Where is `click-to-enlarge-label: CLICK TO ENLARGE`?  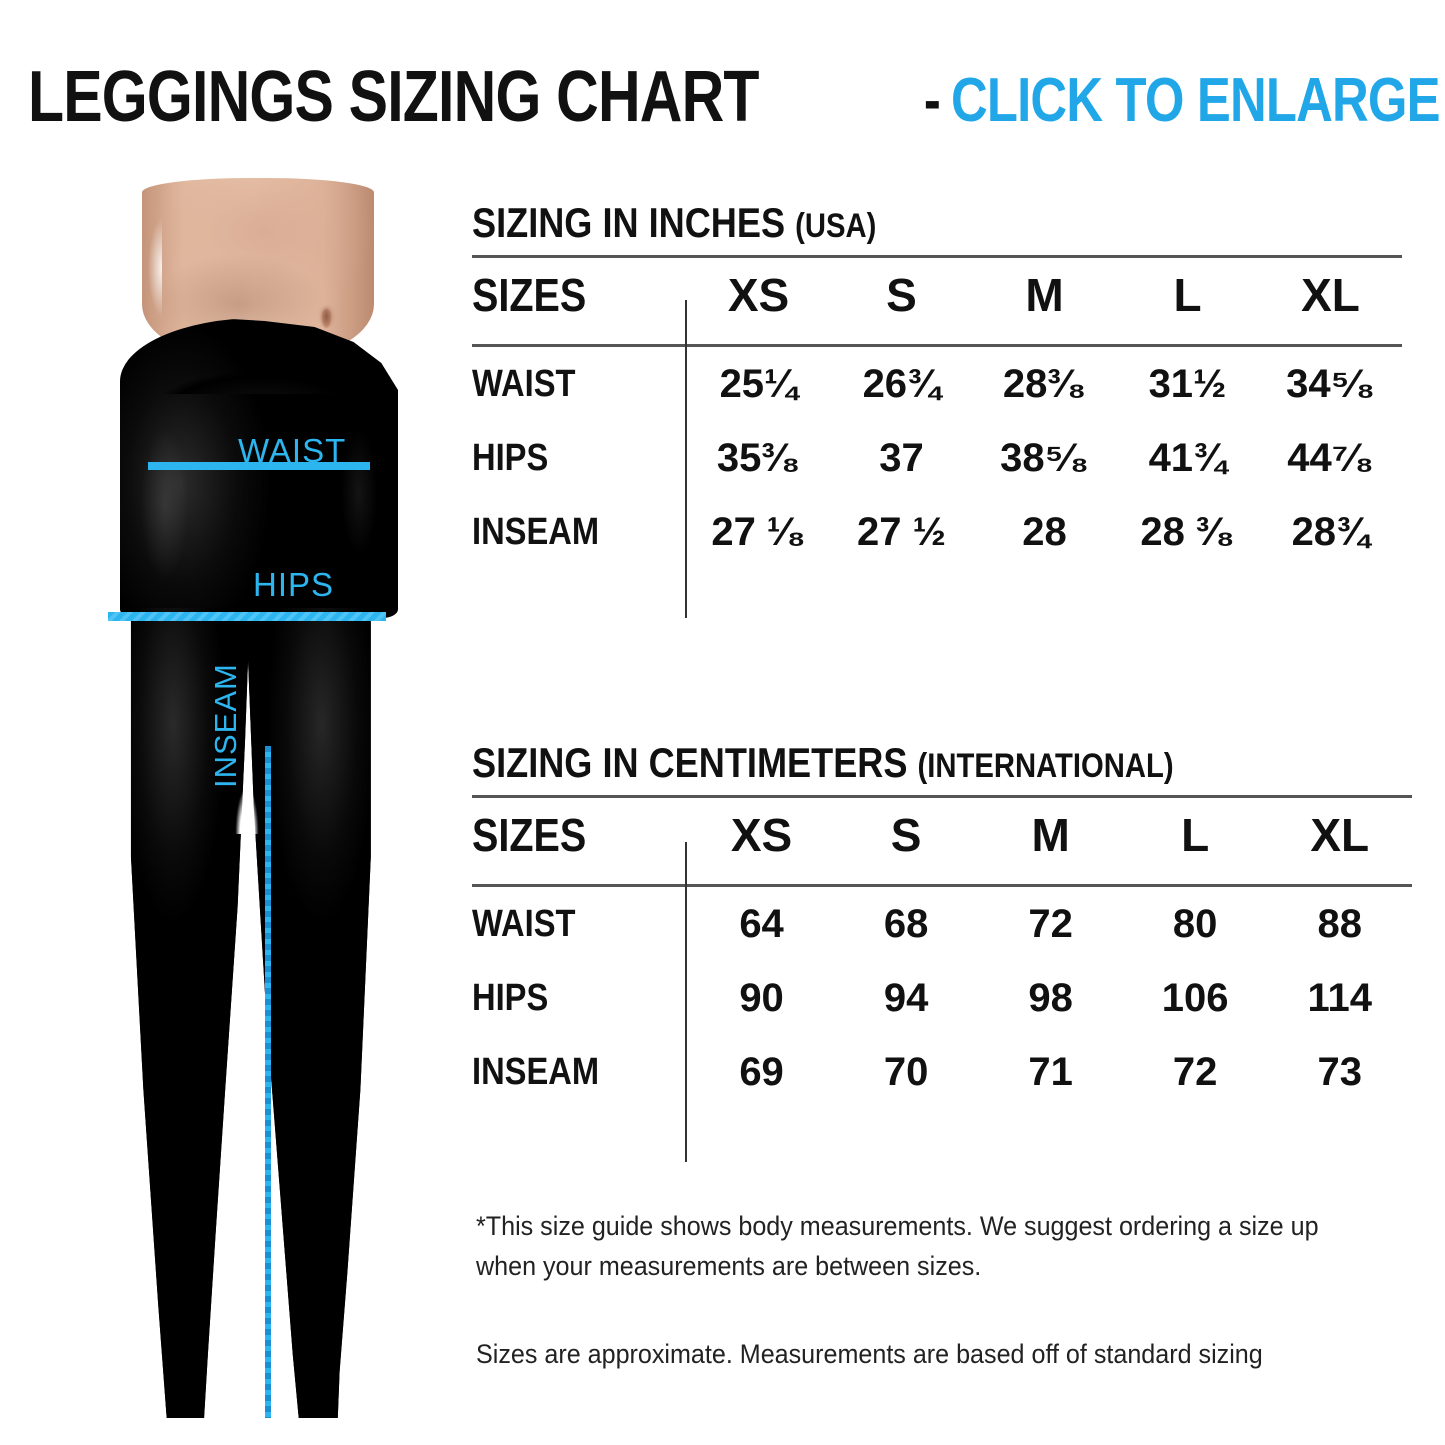
click-to-enlarge-label: CLICK TO ENLARGE is located at coordinates (1195, 100).